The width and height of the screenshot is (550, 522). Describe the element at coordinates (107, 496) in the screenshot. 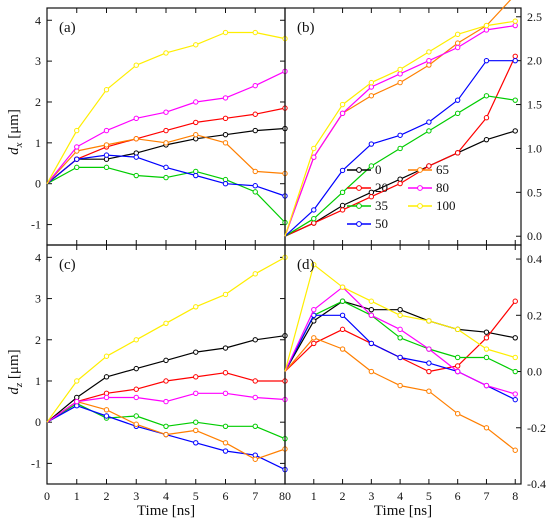

I see `x-tick-label: 2` at that location.